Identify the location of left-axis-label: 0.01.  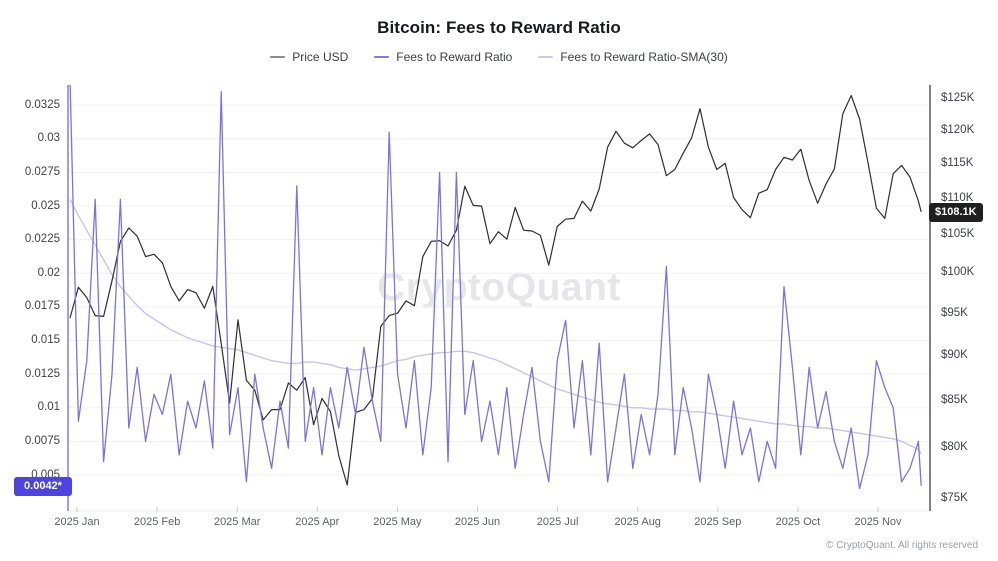
(48, 407).